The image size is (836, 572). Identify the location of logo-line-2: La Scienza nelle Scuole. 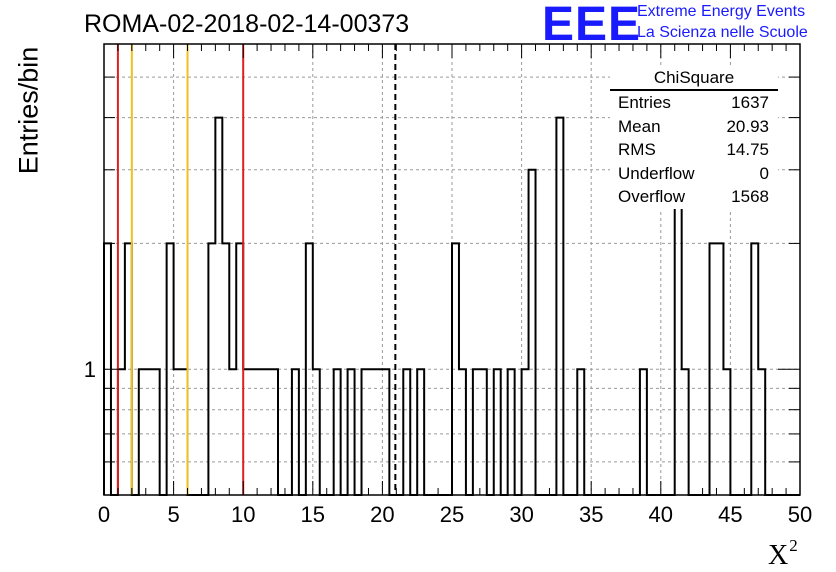
(722, 33).